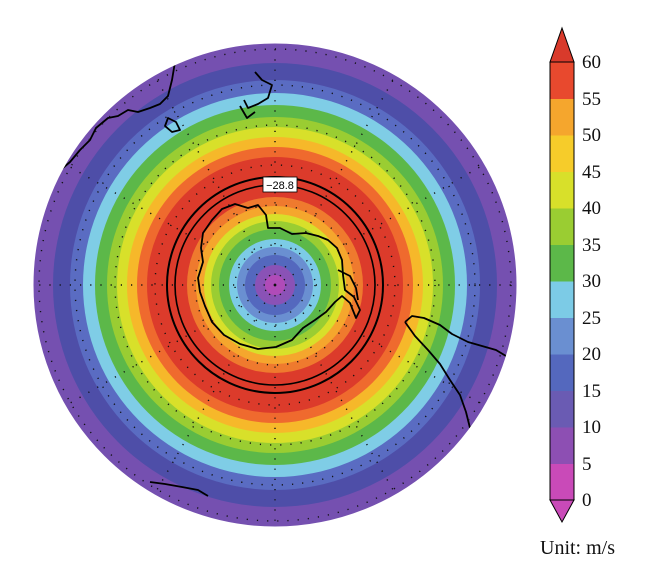 Image resolution: width=660 pixels, height=585 pixels. What do you see at coordinates (562, 511) in the screenshot?
I see `colorbar-bottom-triangle` at bounding box center [562, 511].